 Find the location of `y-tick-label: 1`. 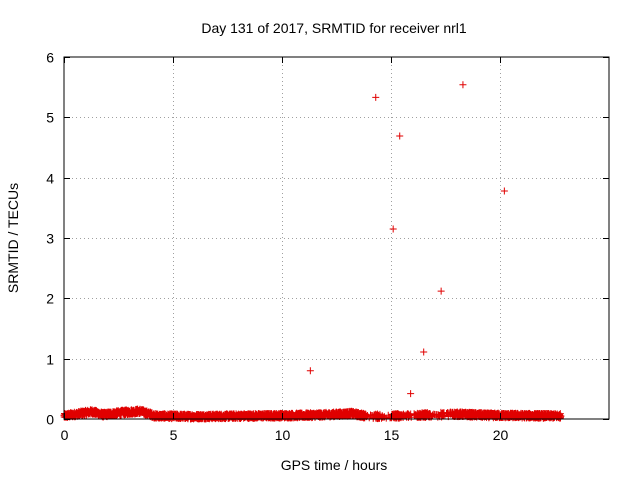

y-tick-label: 1 is located at coordinates (50, 360).